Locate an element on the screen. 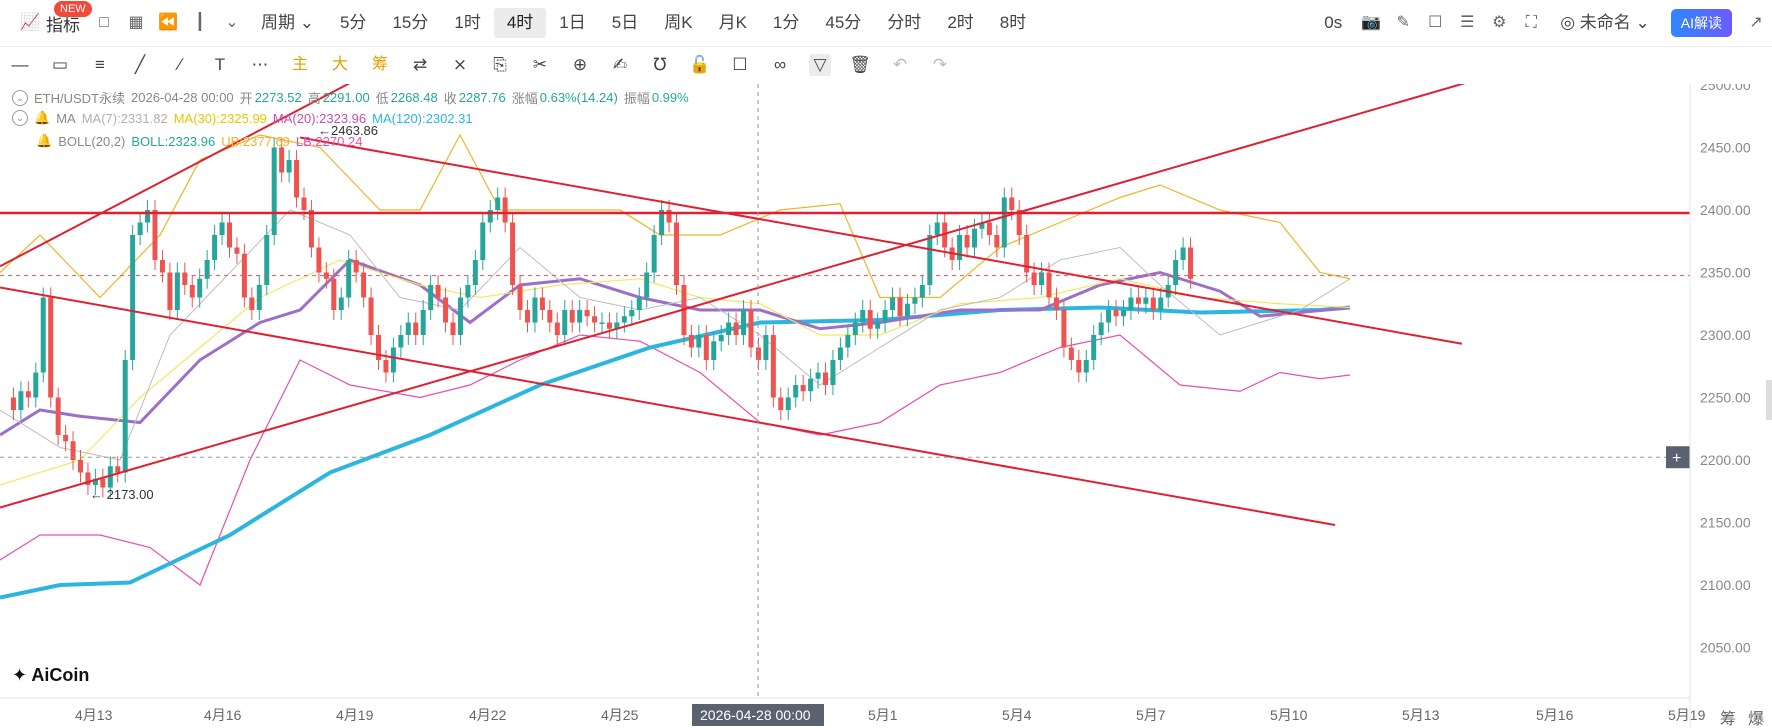 This screenshot has width=1772, height=728. y-tick-label: 2250.00 is located at coordinates (1725, 398).